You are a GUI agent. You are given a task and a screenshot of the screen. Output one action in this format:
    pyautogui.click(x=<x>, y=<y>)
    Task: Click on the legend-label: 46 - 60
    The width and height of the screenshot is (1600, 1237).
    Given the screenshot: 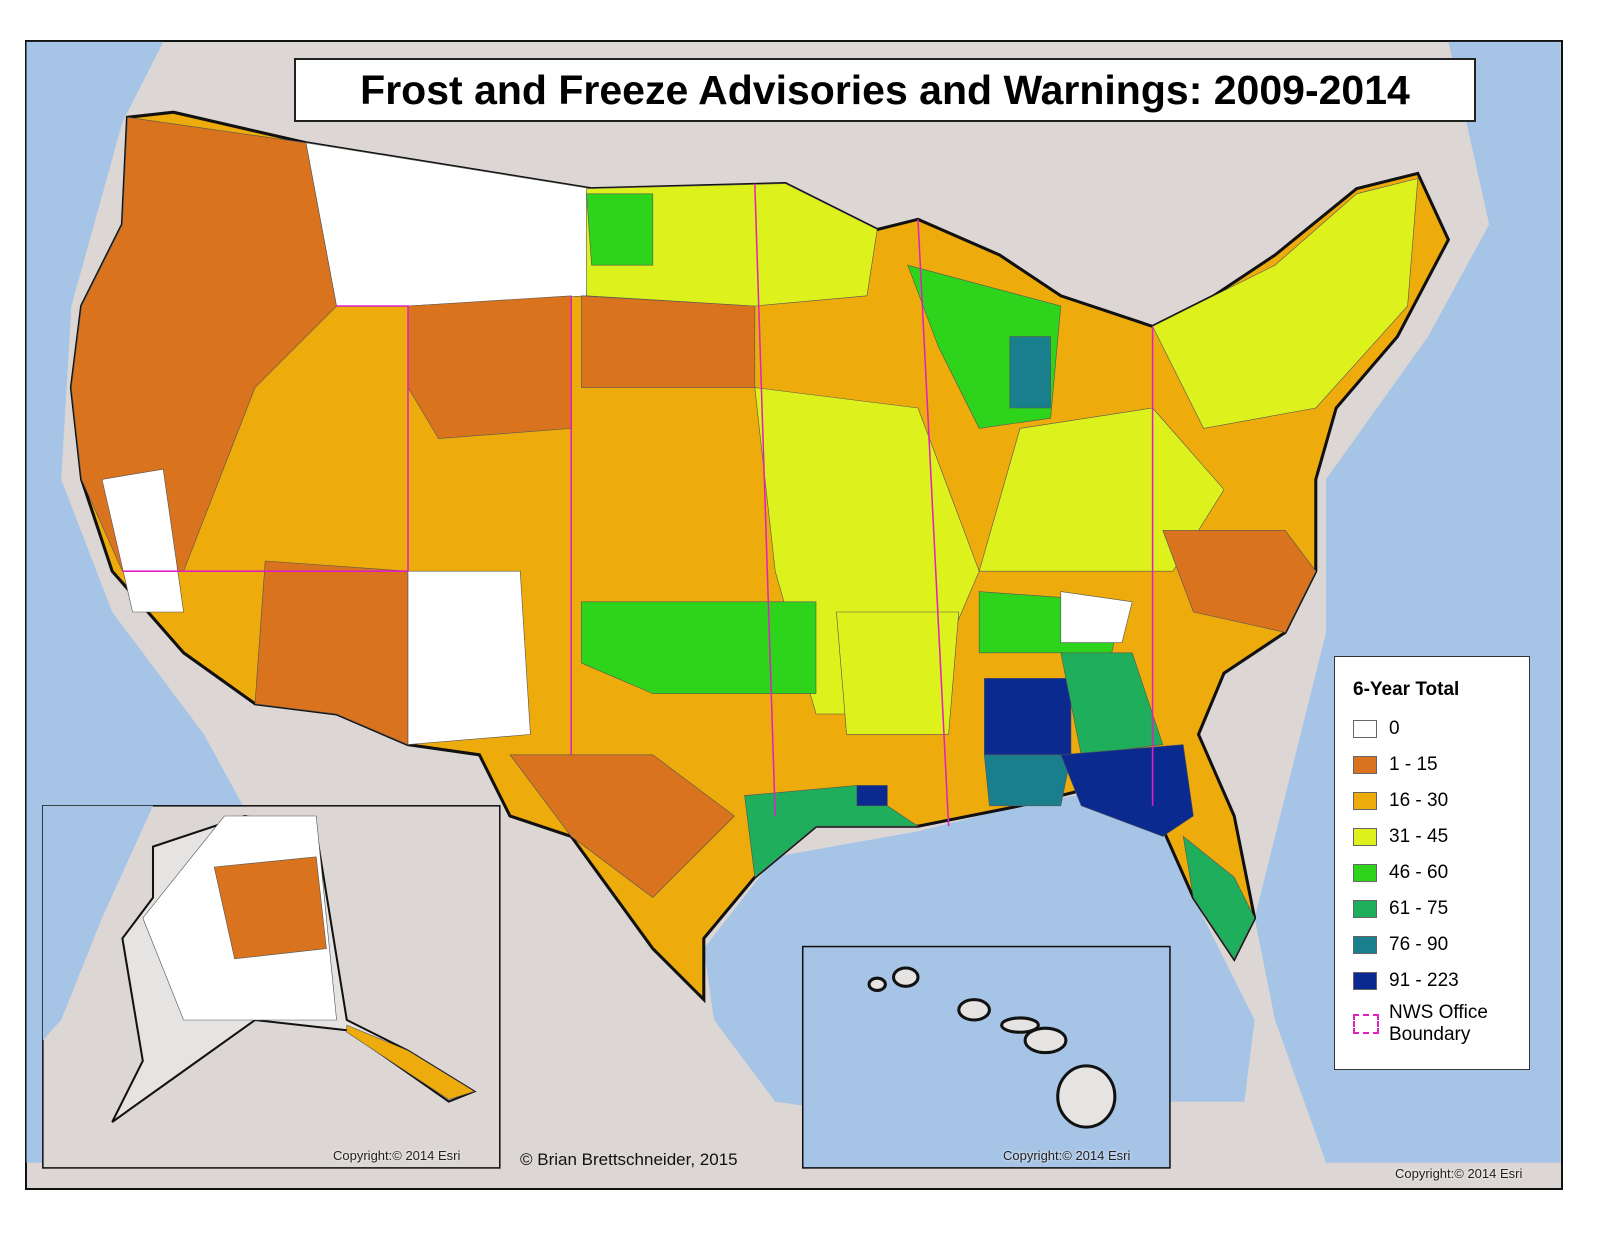 What is the action you would take?
    pyautogui.click(x=1419, y=872)
    